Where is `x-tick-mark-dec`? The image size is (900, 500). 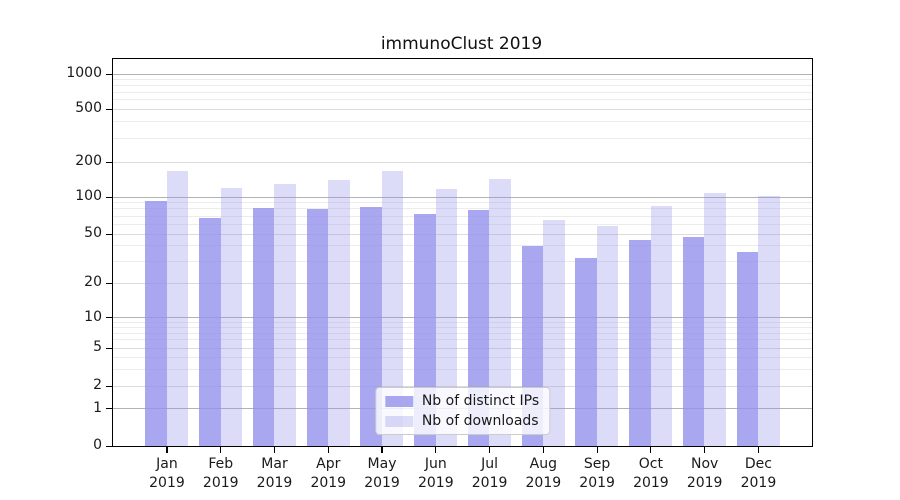
x-tick-mark-dec is located at coordinates (758, 449).